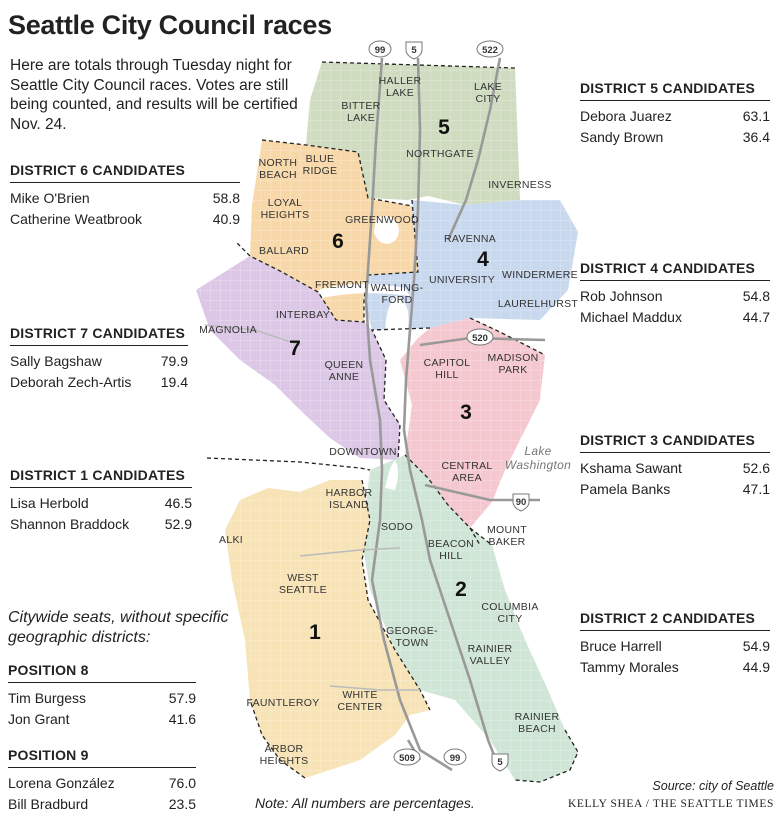  What do you see at coordinates (101, 503) in the screenshot?
I see `candidate-row: Lisa Herbold 46.5` at bounding box center [101, 503].